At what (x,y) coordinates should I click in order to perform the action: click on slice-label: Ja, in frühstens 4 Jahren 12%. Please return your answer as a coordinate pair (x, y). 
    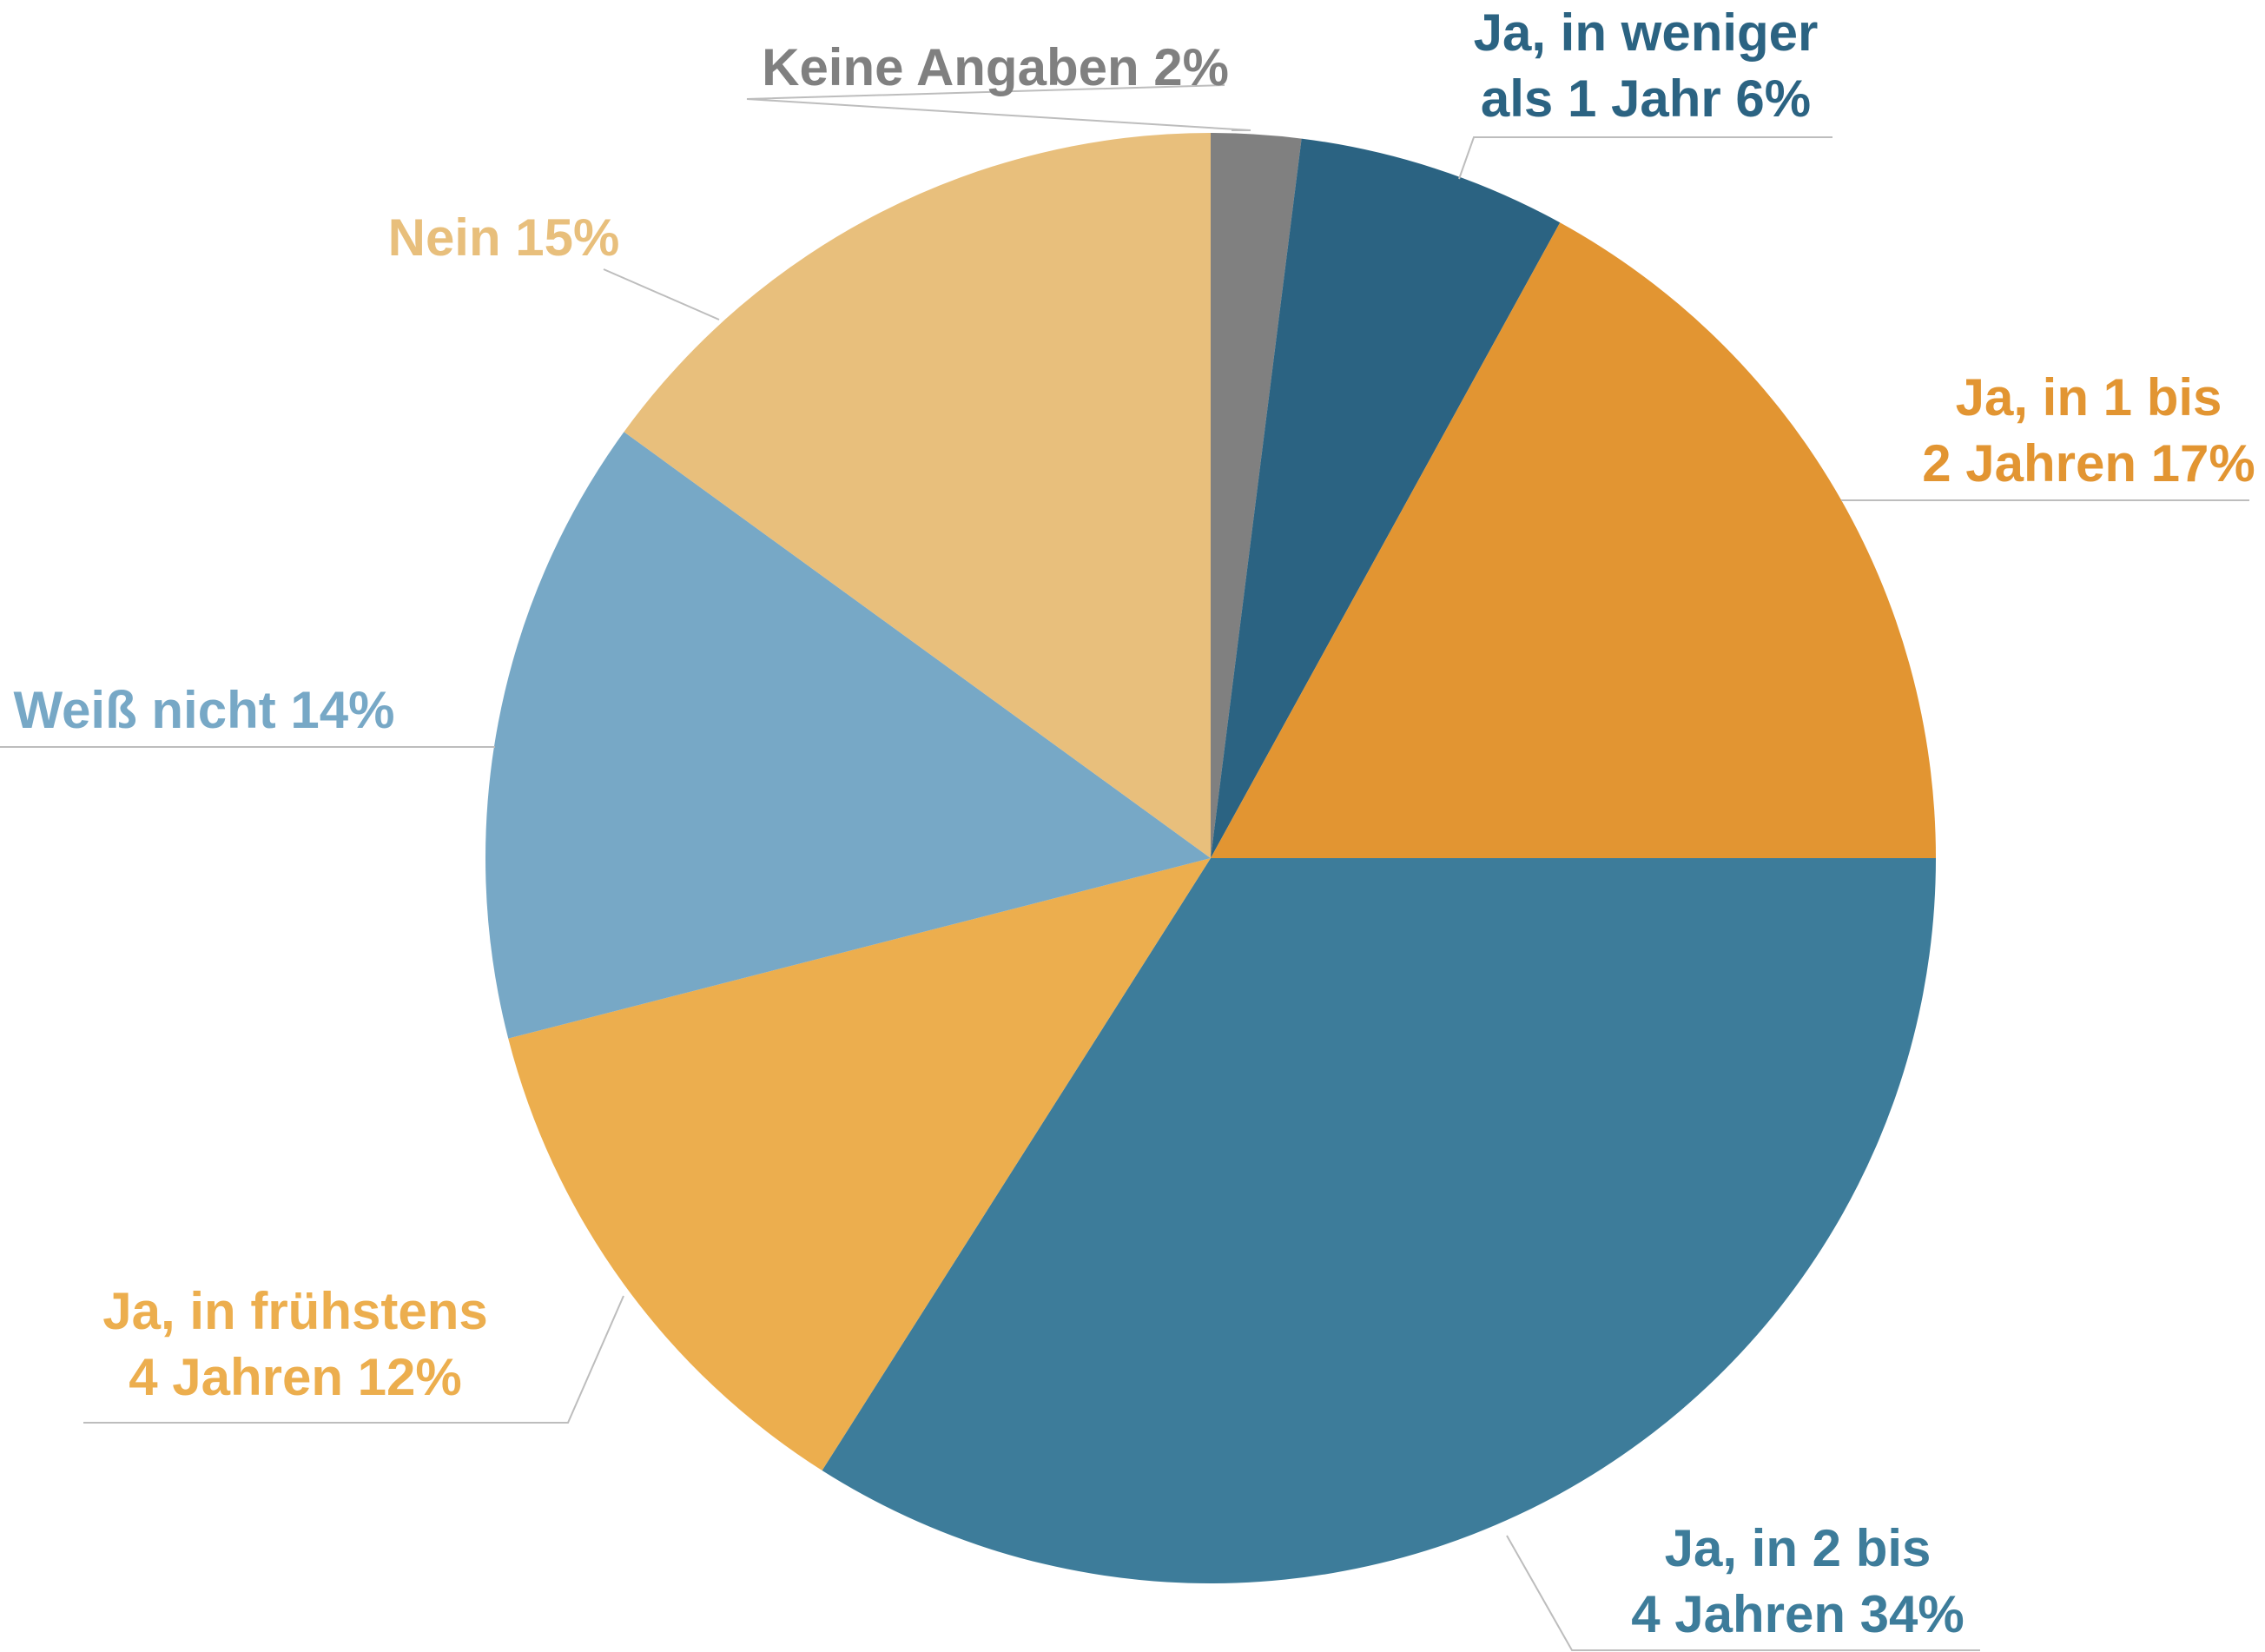
    Looking at the image, I should click on (294, 1344).